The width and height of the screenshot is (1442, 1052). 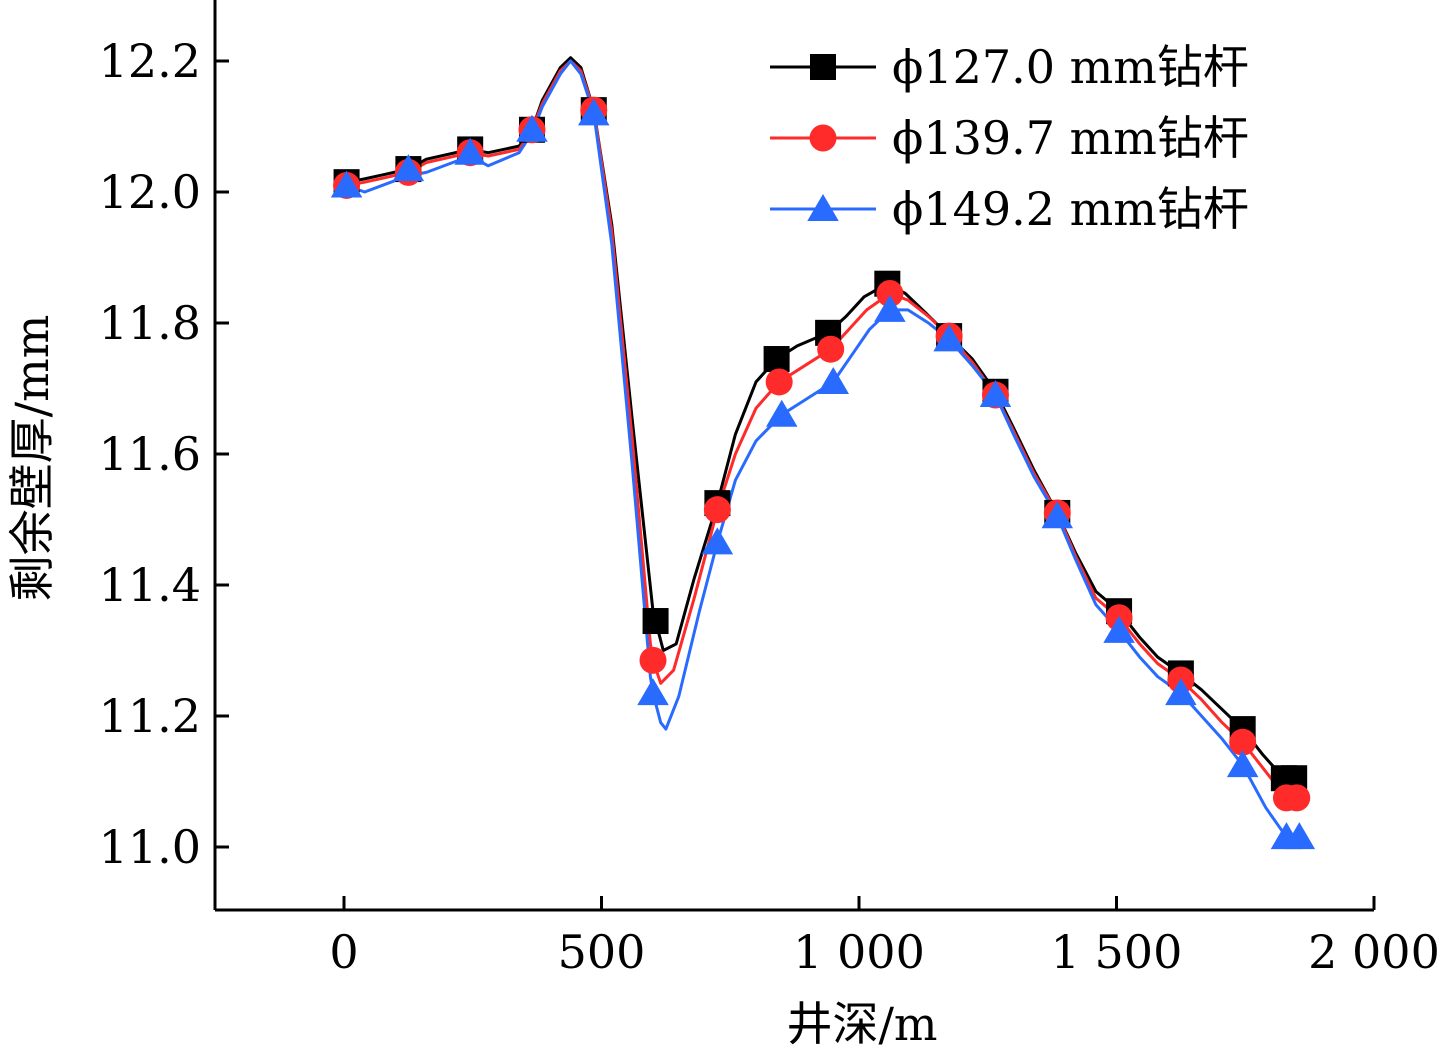 What do you see at coordinates (32, 458) in the screenshot?
I see `y-axis-title: 剩余壁厚/mm` at bounding box center [32, 458].